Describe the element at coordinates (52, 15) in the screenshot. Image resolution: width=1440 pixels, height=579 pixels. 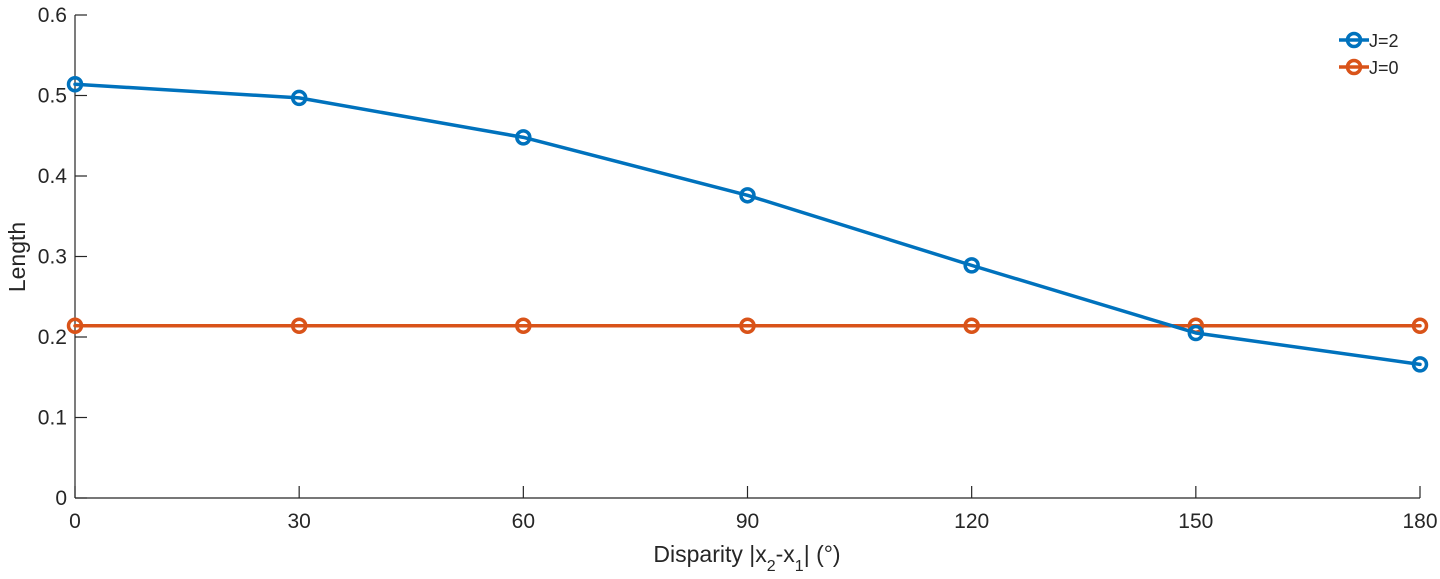
I see `y-tick-label: 0.6` at that location.